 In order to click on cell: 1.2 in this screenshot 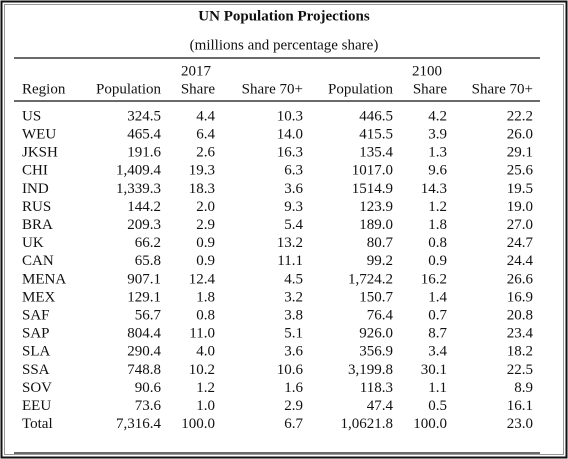, I will do `click(205, 388)`.